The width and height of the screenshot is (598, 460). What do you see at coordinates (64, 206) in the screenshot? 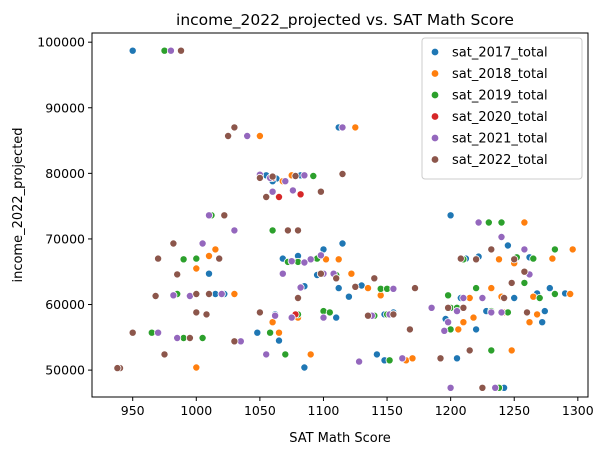
I see `y-axis-ticks: 50000 60000 70000 80000 90000 100000` at bounding box center [64, 206].